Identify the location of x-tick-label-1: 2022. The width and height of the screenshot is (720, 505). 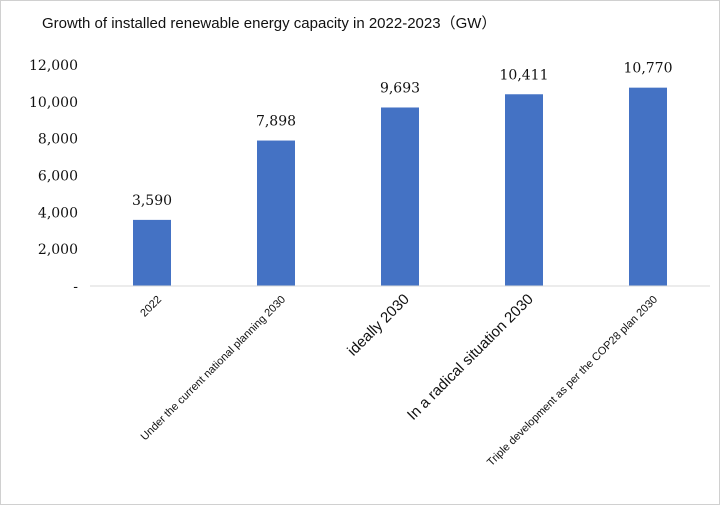
(151, 307).